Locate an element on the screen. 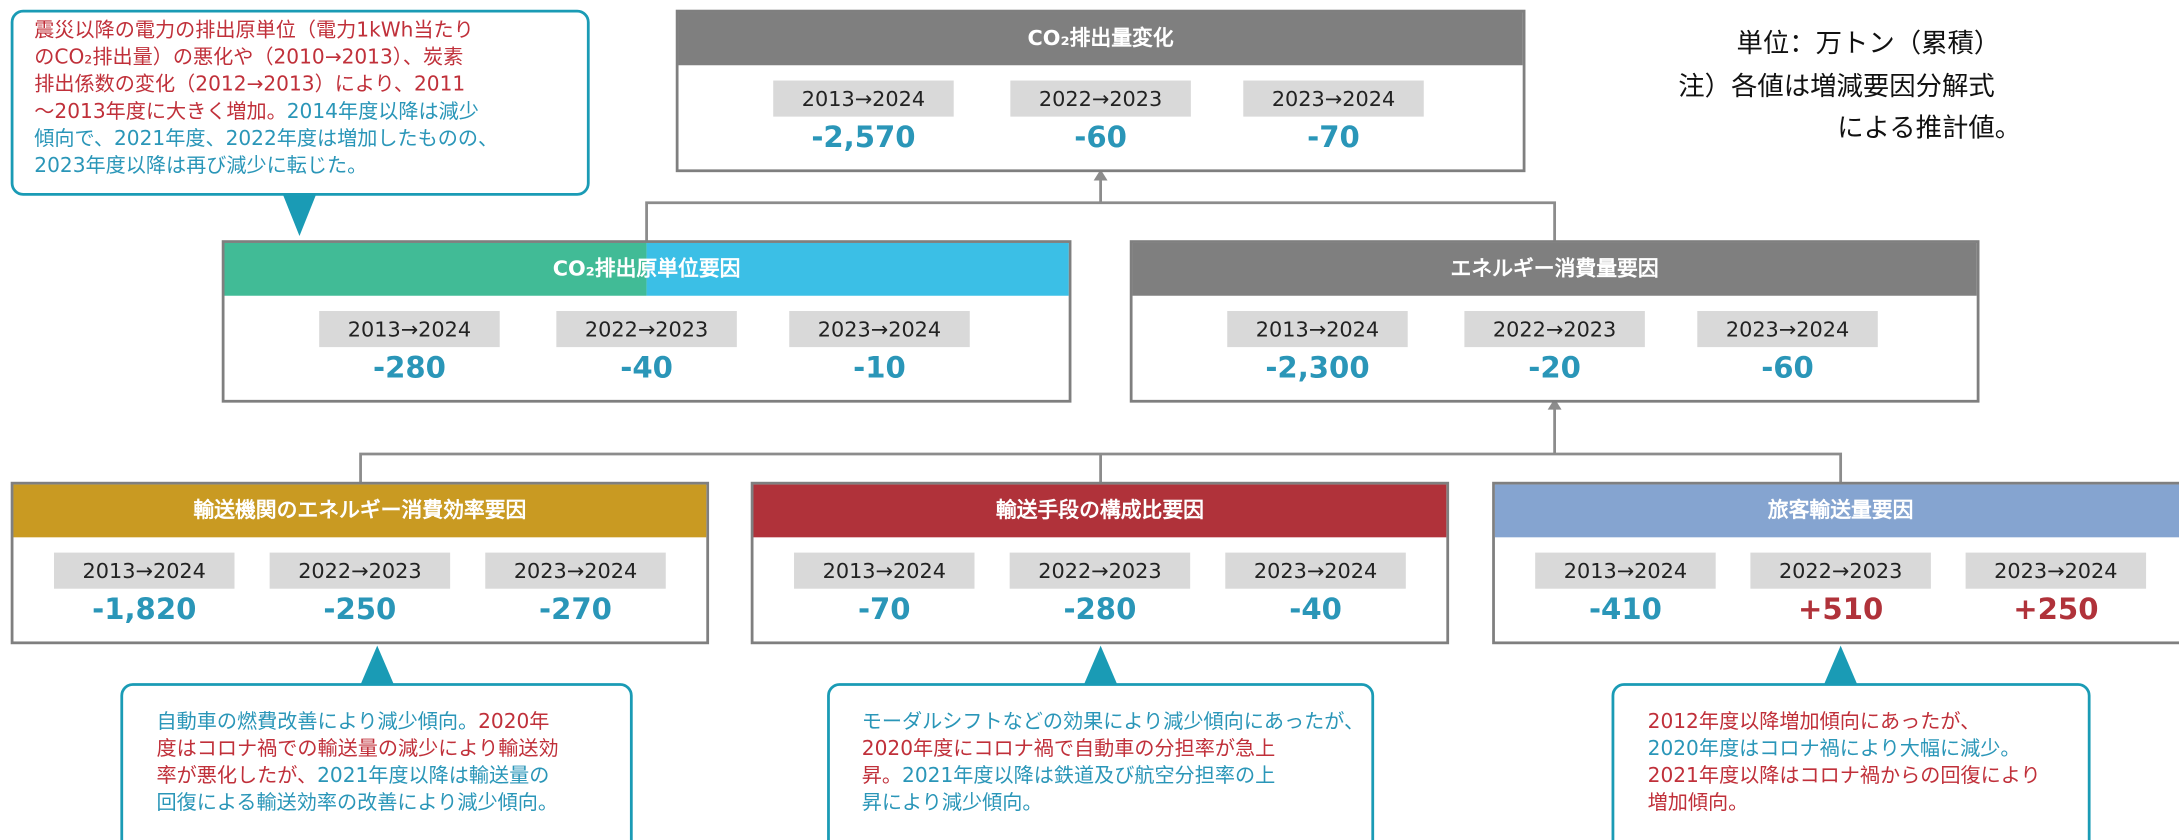  node-title: CO₂排出量変化 is located at coordinates (1101, 38).